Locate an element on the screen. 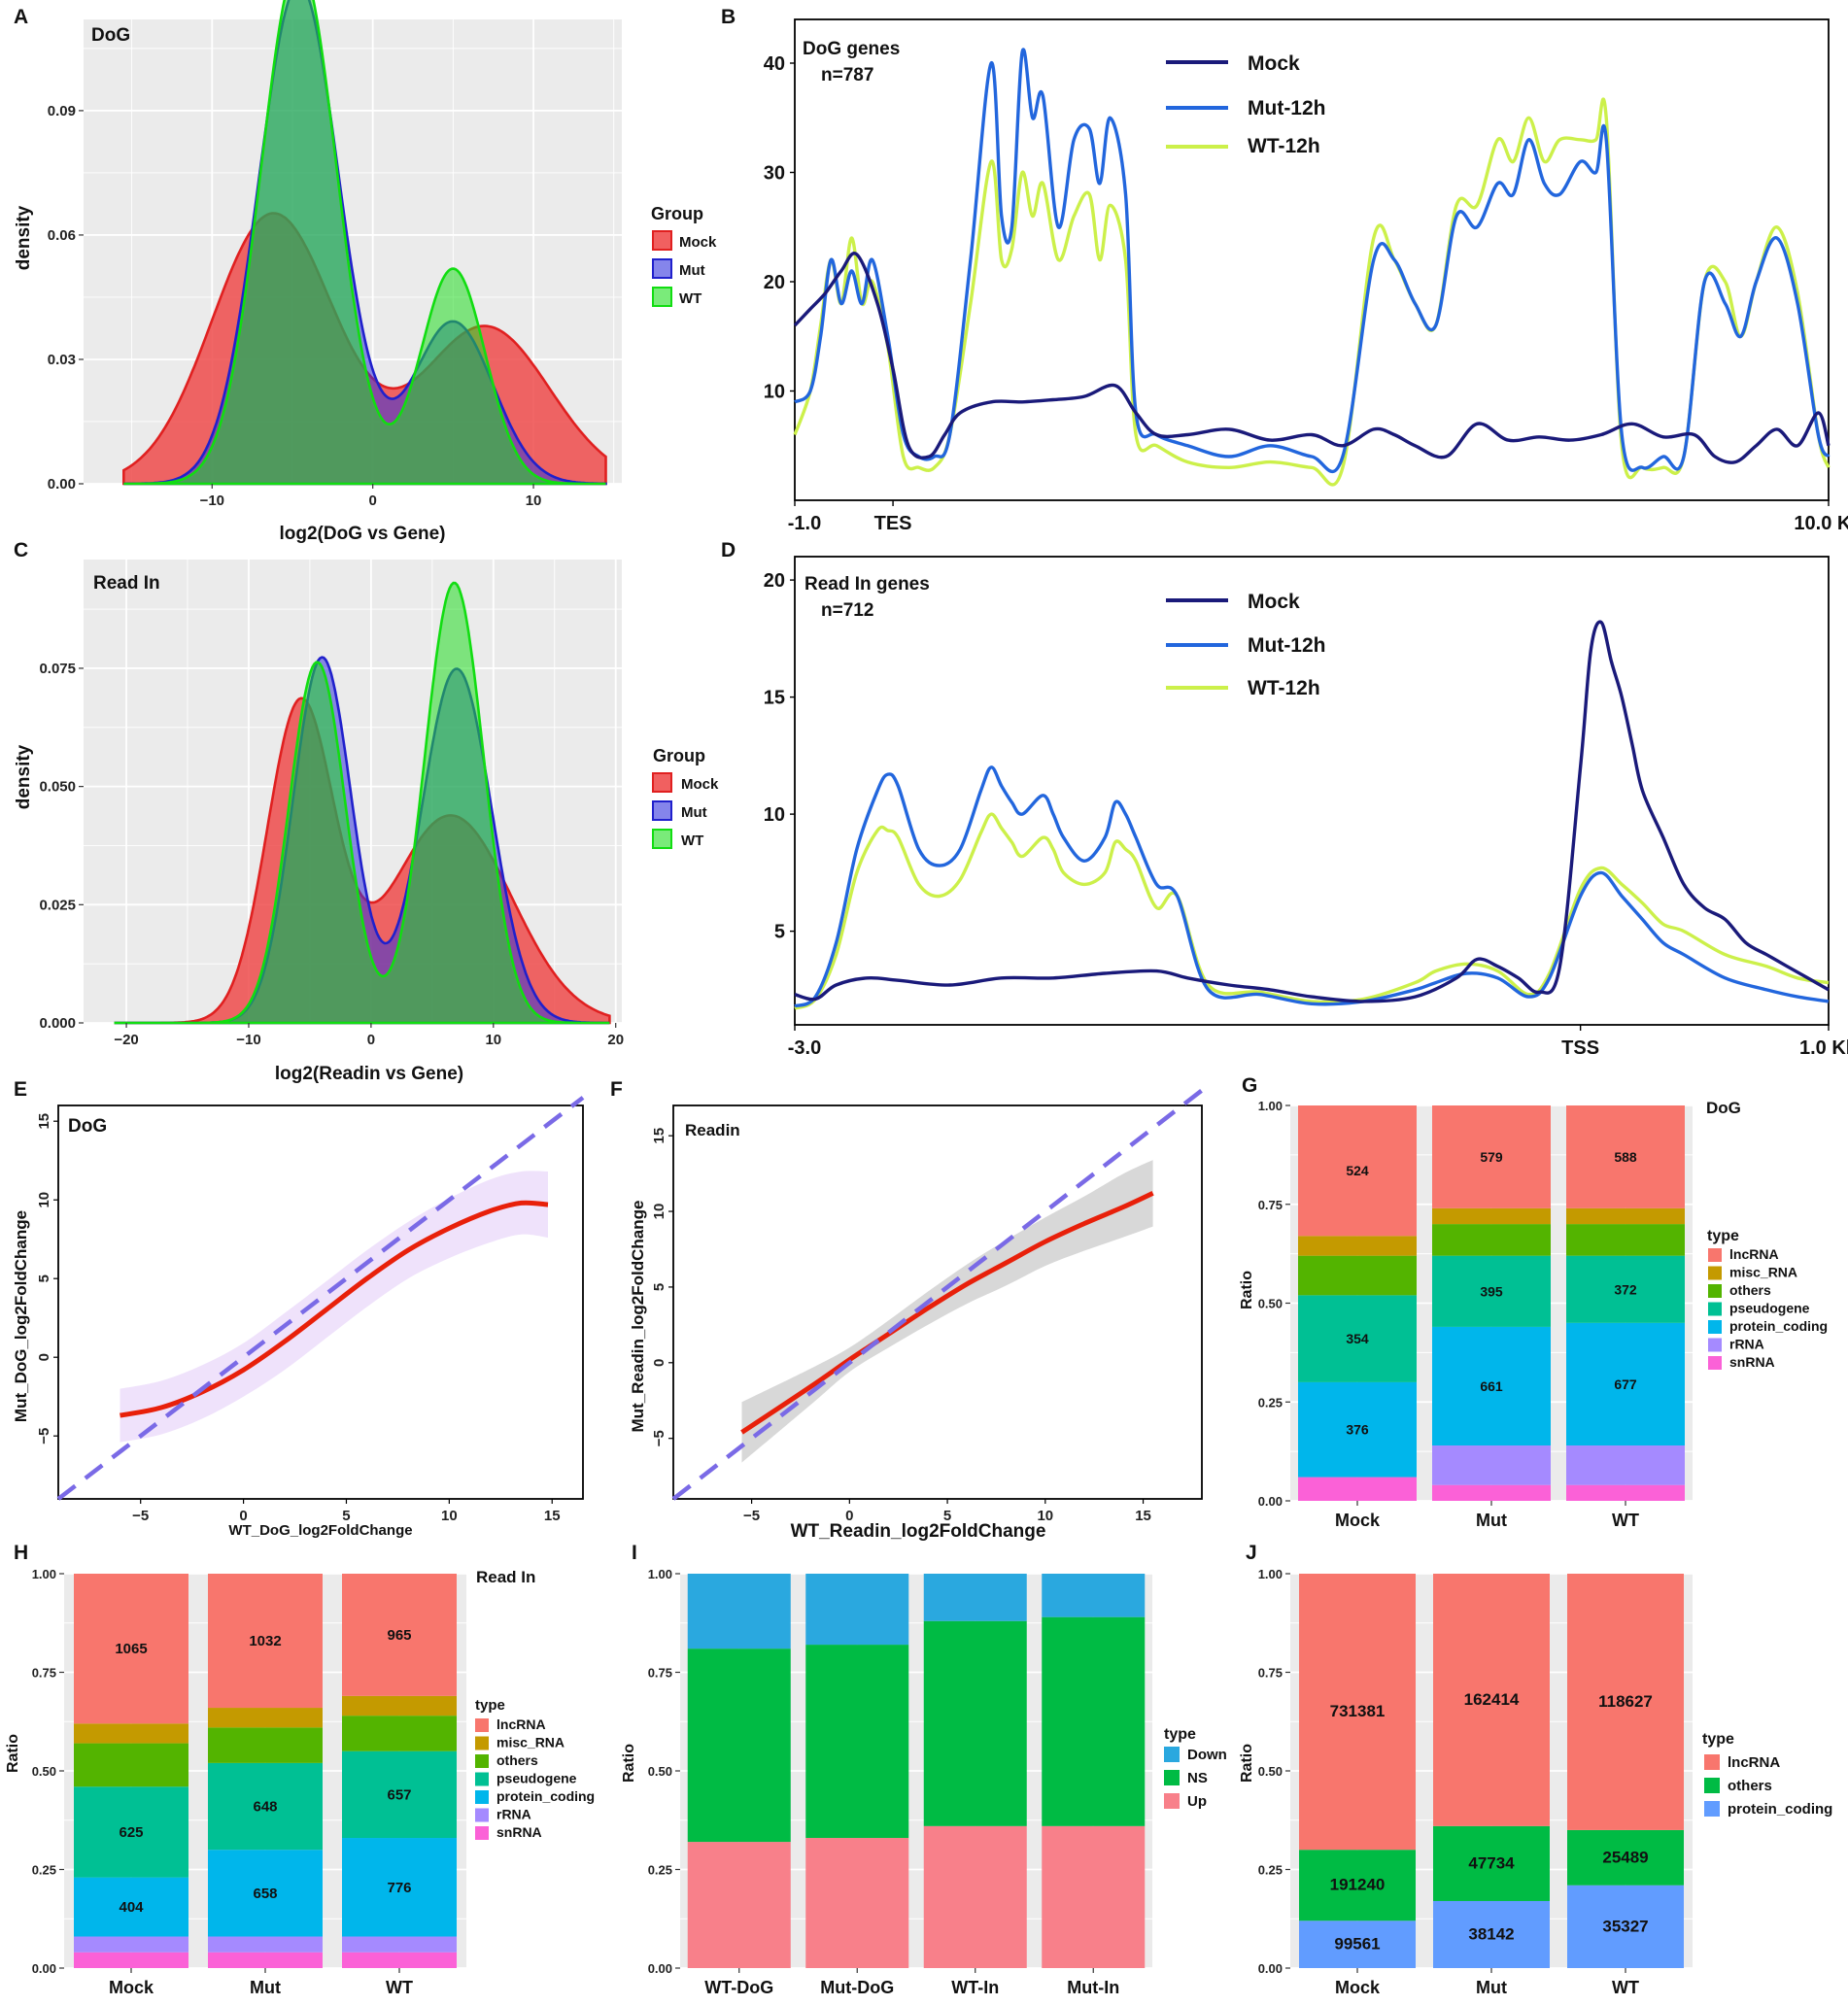 The width and height of the screenshot is (1848, 2005). panel-h-ylabel: Ratio is located at coordinates (13, 1753).